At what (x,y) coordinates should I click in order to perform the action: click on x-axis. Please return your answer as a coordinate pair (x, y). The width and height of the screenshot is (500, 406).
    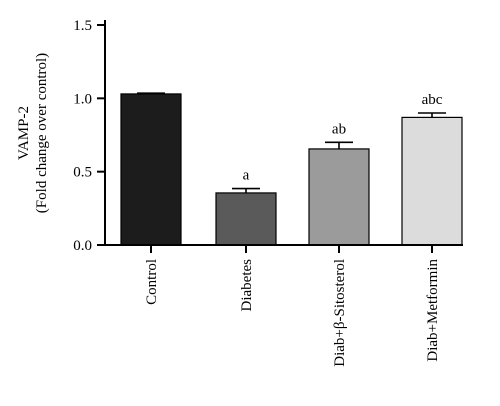
    Looking at the image, I should click on (284, 248).